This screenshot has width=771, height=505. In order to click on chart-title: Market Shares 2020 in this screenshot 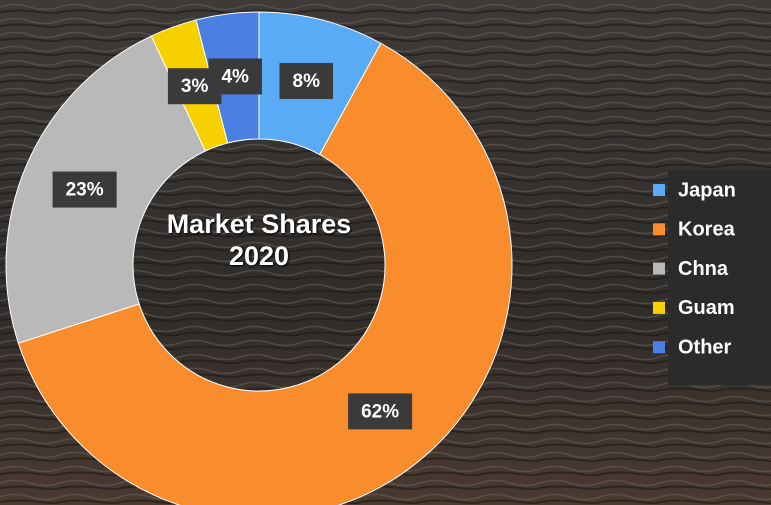, I will do `click(259, 240)`.